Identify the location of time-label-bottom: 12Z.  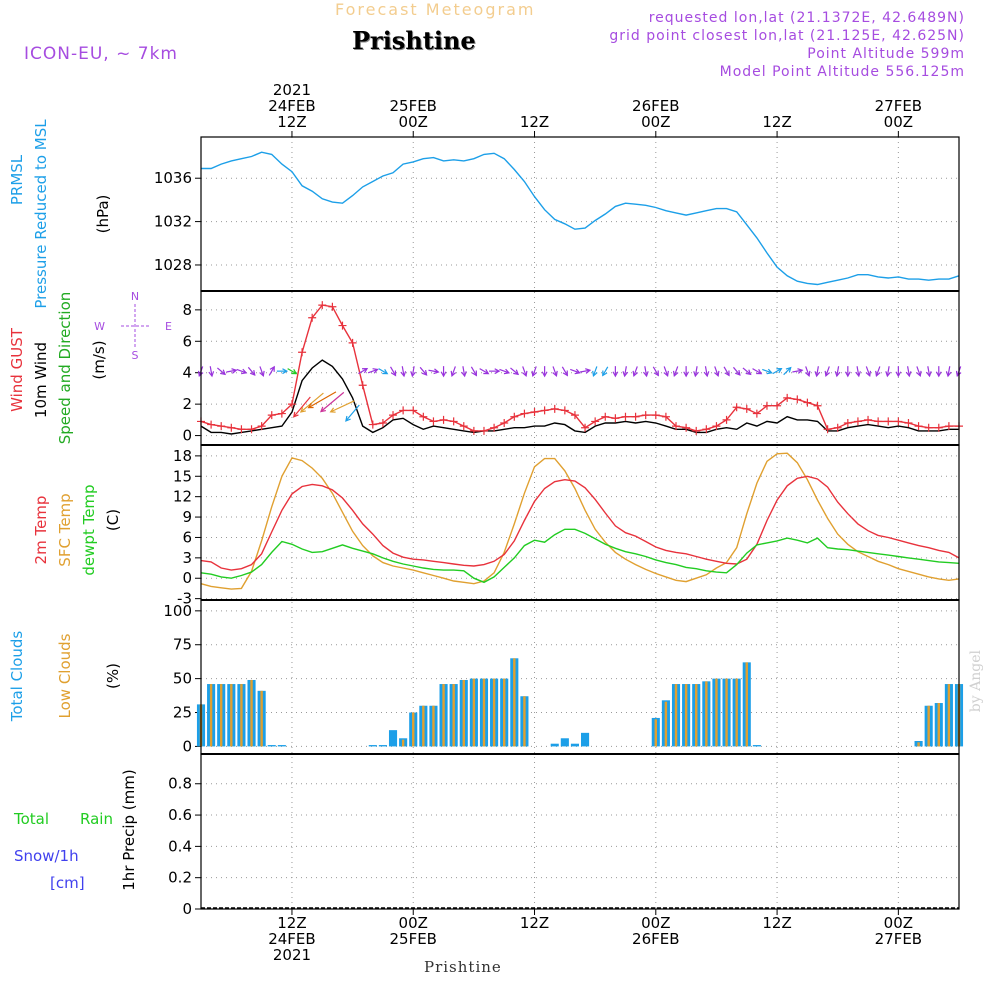
(534, 923).